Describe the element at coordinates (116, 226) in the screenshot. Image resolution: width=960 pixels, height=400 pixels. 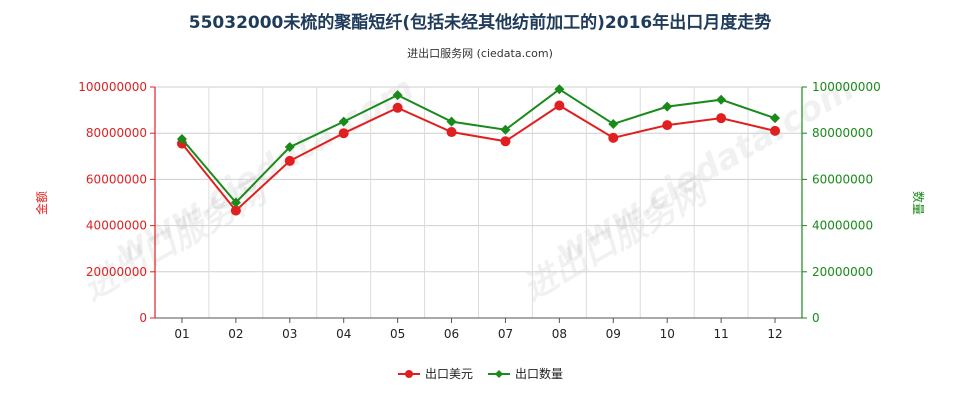
I see `y-left-tick-label-2: 40000000` at that location.